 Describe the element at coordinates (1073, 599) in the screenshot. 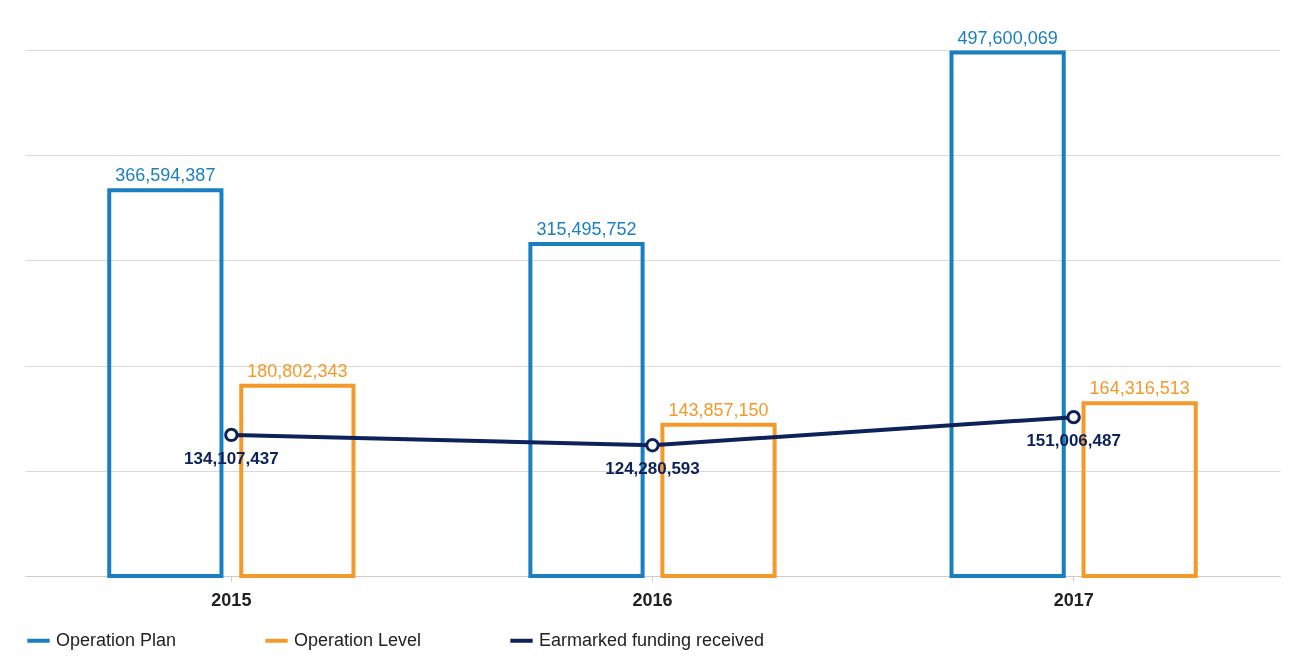

I see `x-tick-label: 2017` at that location.